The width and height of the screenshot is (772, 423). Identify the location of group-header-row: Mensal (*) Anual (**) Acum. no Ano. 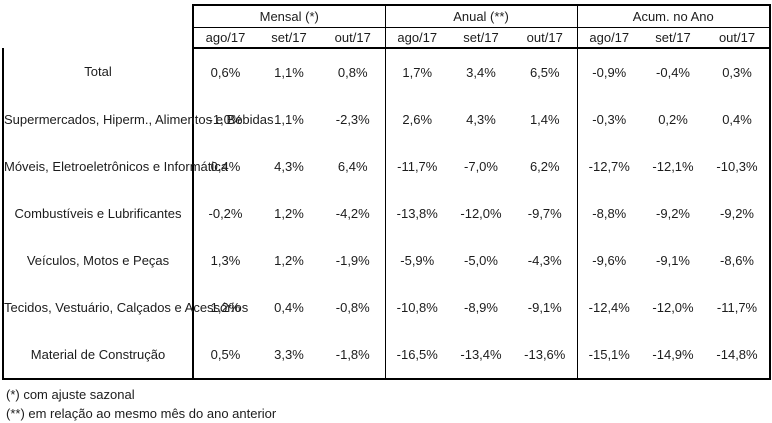
(387, 16).